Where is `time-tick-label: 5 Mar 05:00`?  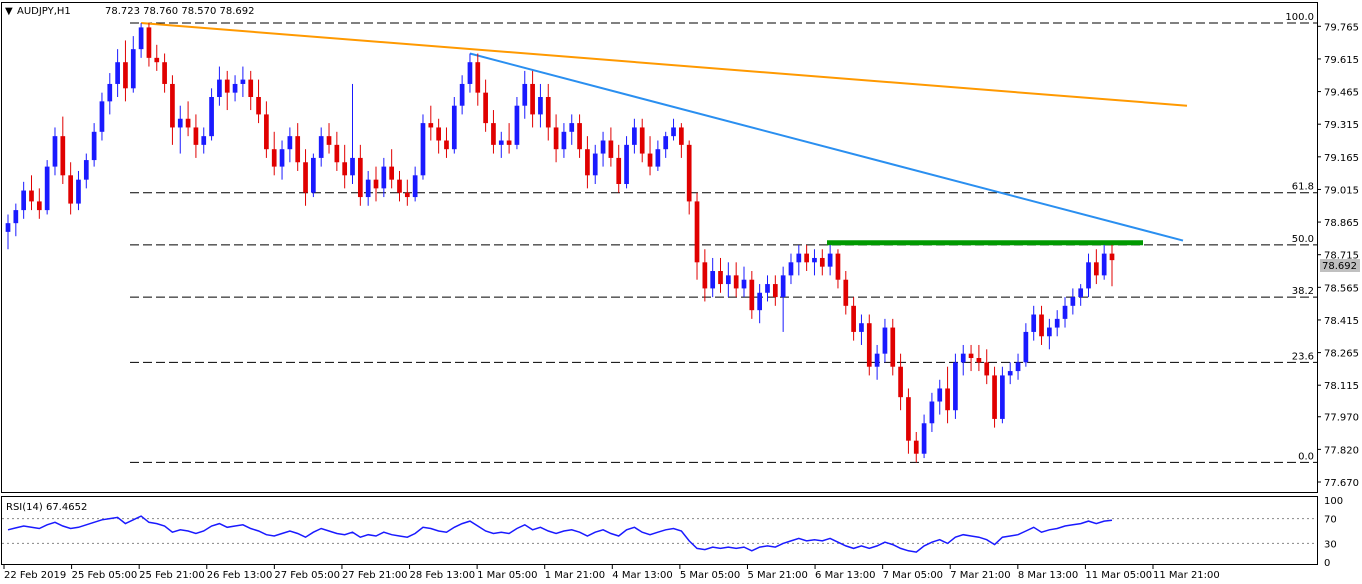
time-tick-label: 5 Mar 05:00 is located at coordinates (710, 575).